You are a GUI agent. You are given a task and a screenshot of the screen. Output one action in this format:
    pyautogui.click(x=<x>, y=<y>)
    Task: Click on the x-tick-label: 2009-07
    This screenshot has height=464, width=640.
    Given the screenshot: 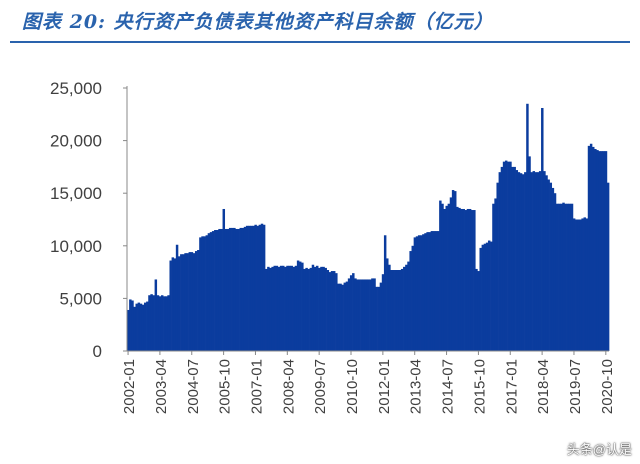 What is the action you would take?
    pyautogui.click(x=320, y=386)
    